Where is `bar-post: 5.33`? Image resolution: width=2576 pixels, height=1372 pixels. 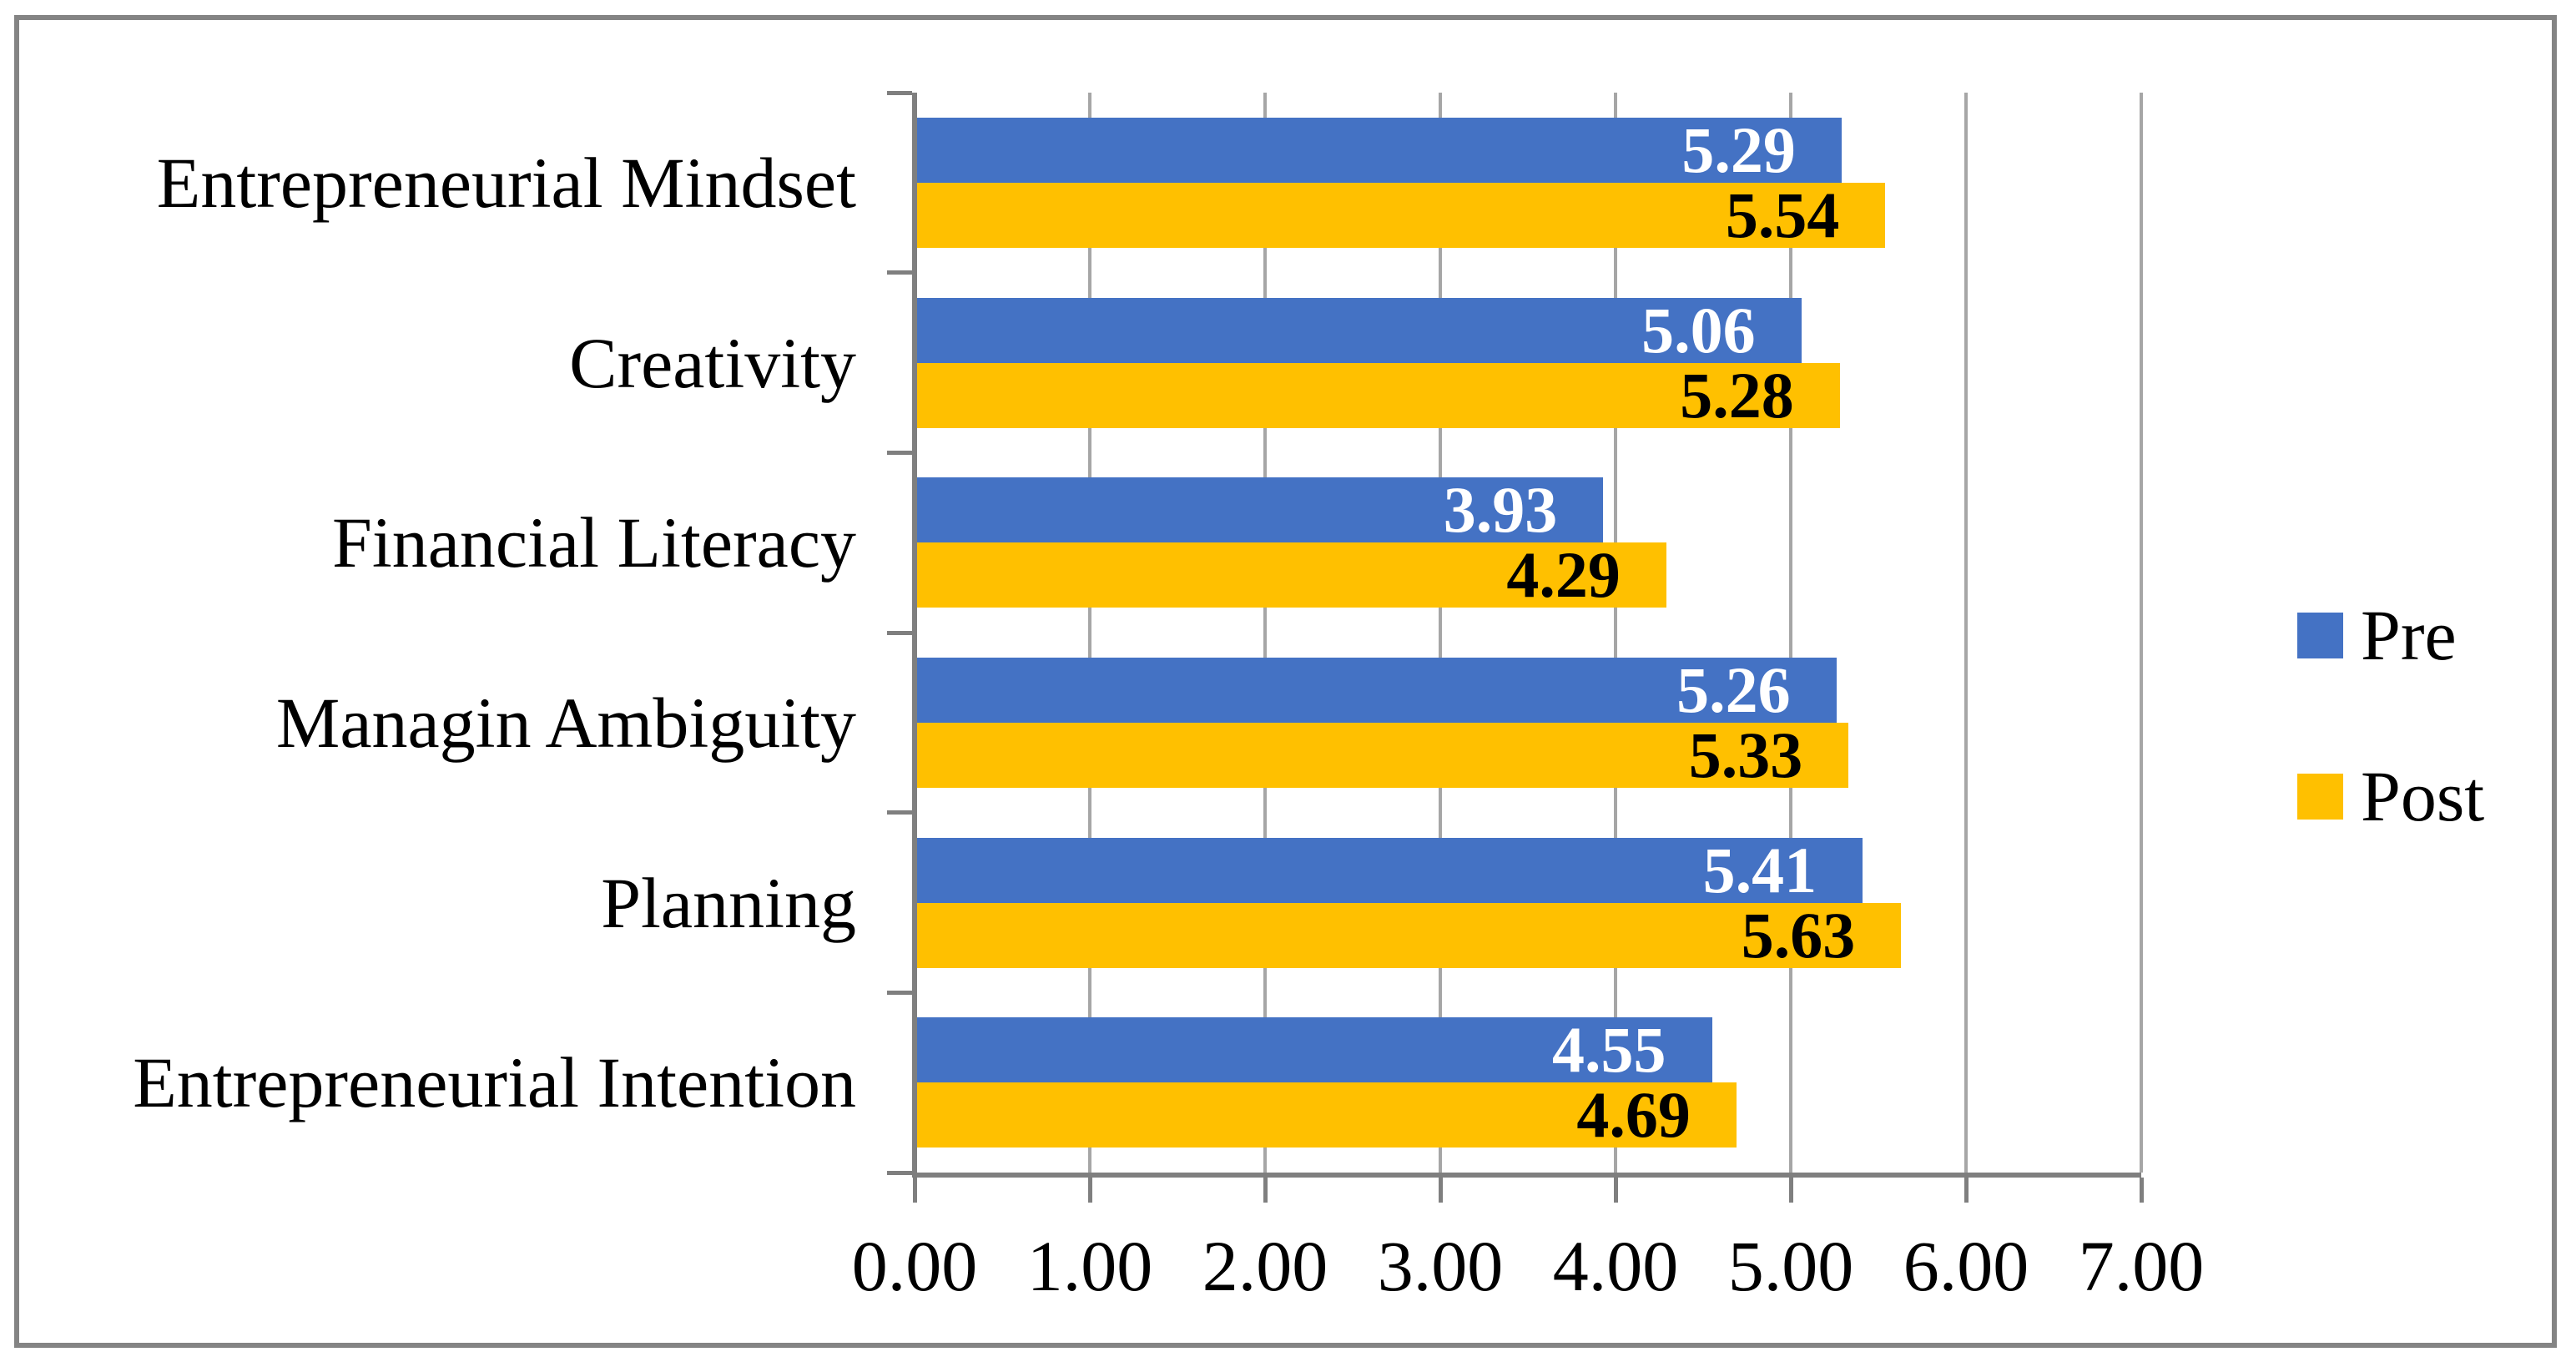 bar-post: 5.33 is located at coordinates (1382, 754).